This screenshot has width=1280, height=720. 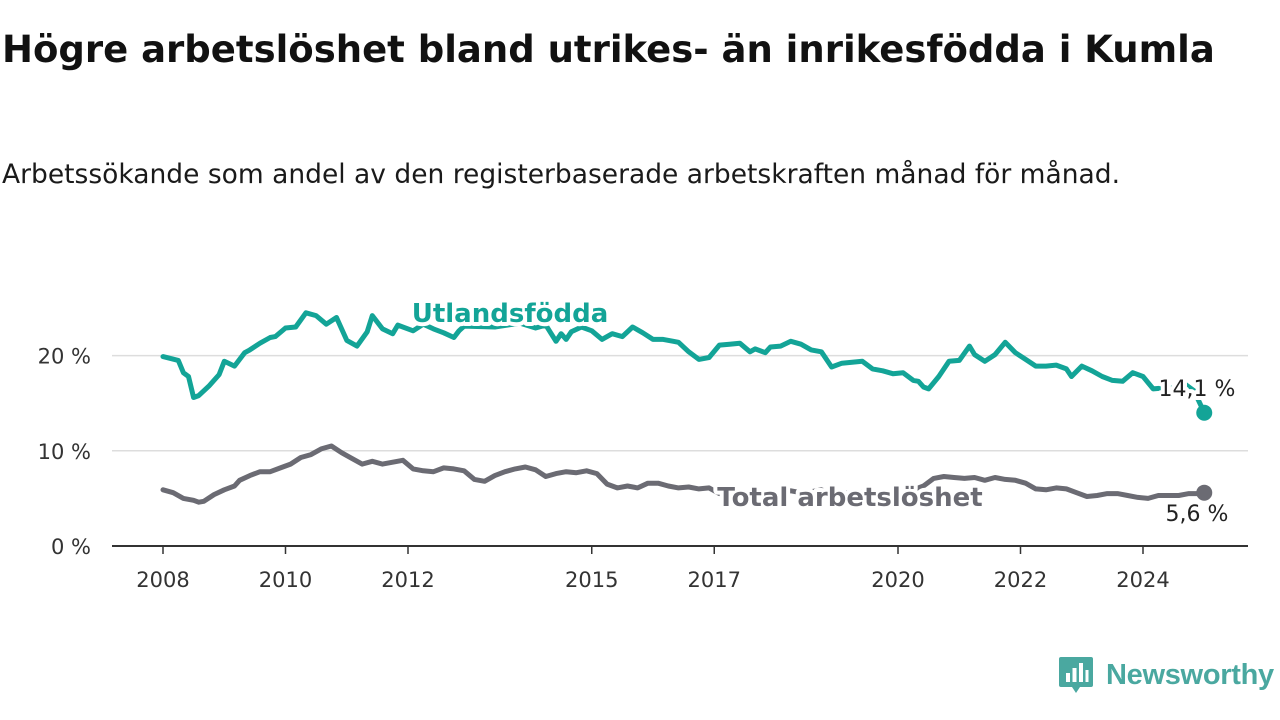 I want to click on y-axis: 0 % 10 % 20 %, so click(x=64, y=452).